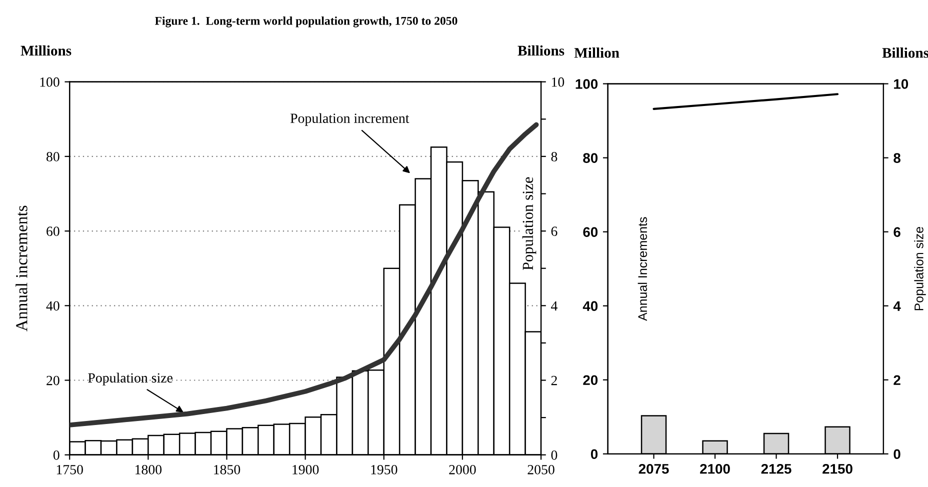 This screenshot has width=928, height=487. I want to click on x-tick-label: 1950, so click(384, 469).